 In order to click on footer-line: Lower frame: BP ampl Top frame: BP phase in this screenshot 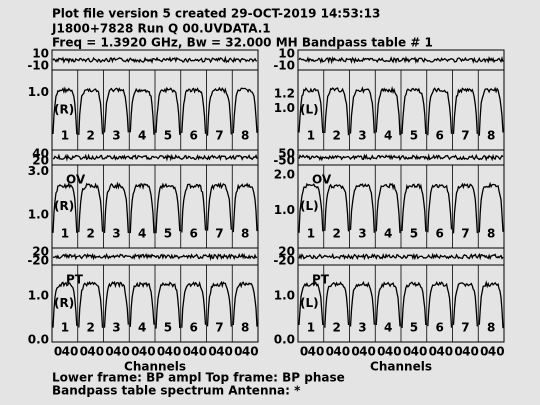, I will do `click(198, 378)`.